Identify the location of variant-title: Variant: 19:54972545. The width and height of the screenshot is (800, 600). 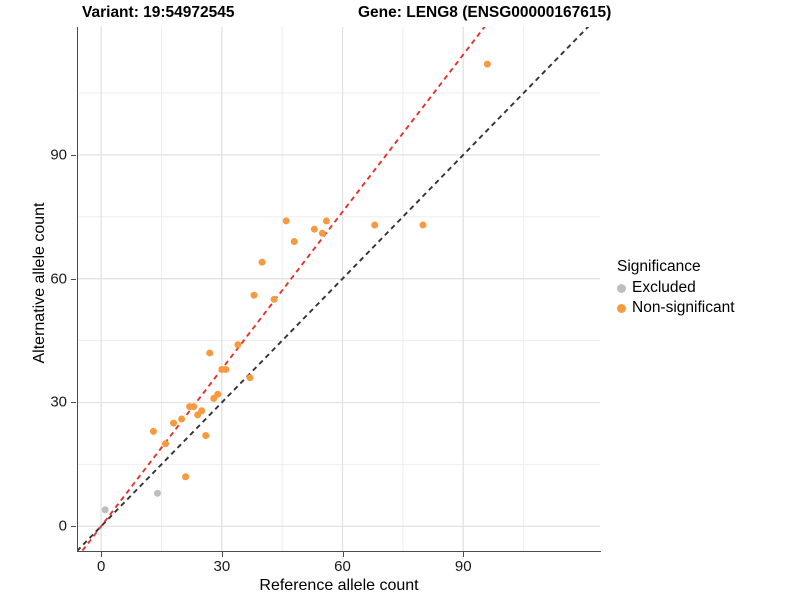
(158, 12).